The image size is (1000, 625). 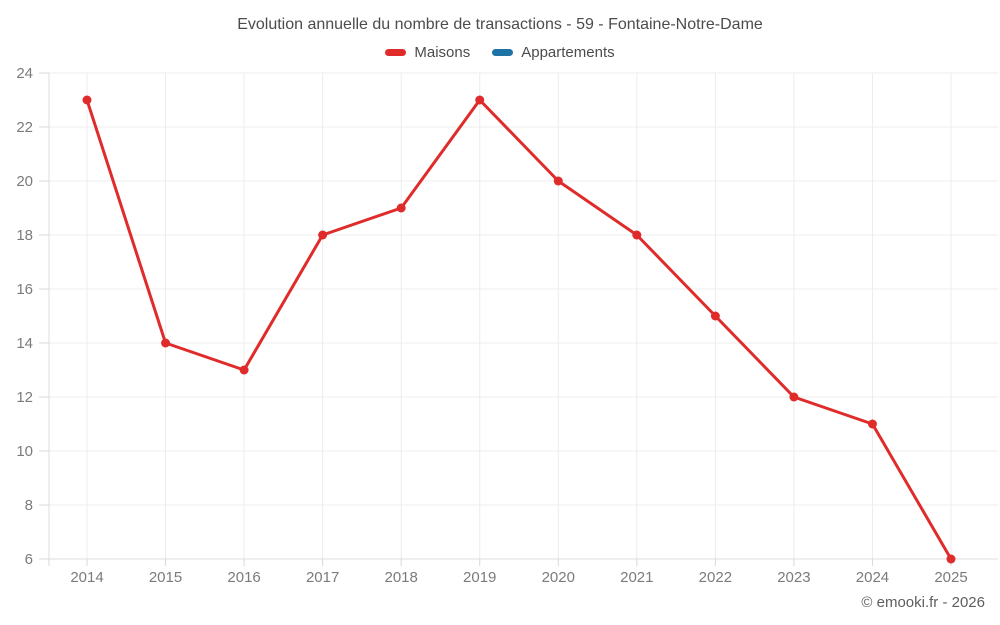 What do you see at coordinates (794, 397) in the screenshot?
I see `data-point-maisons-2023` at bounding box center [794, 397].